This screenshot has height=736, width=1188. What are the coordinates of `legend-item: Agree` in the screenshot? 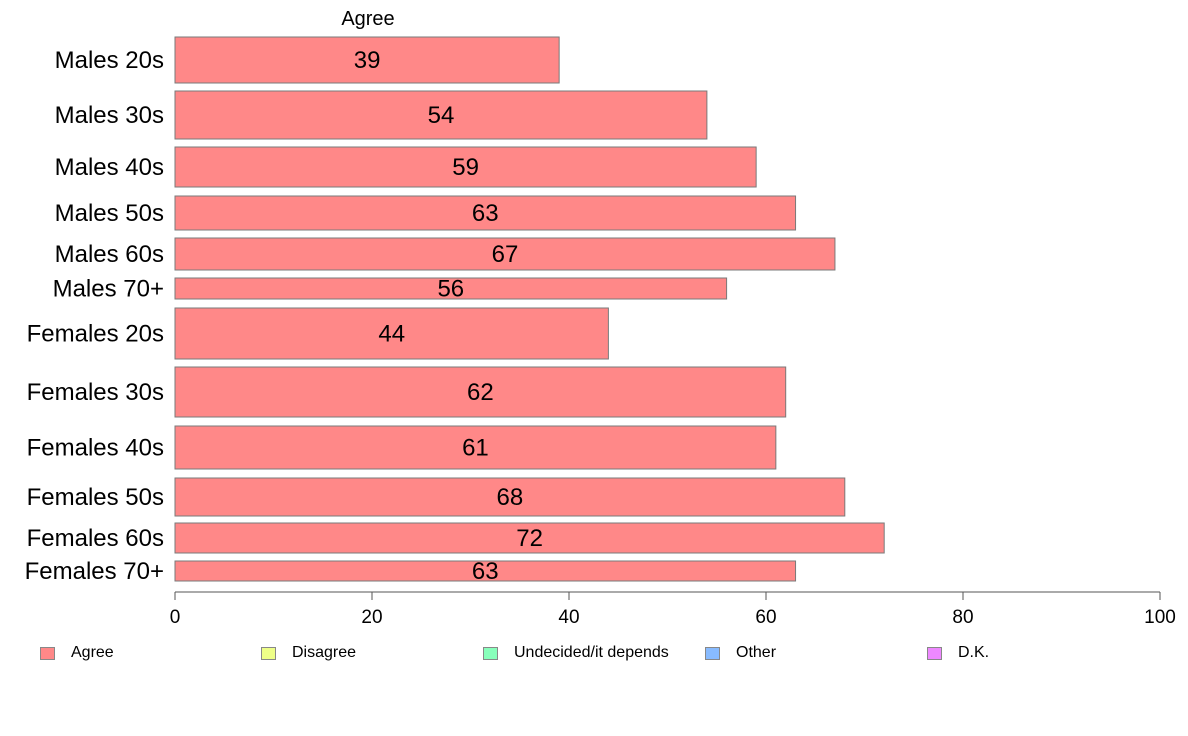 It's located at (77, 653).